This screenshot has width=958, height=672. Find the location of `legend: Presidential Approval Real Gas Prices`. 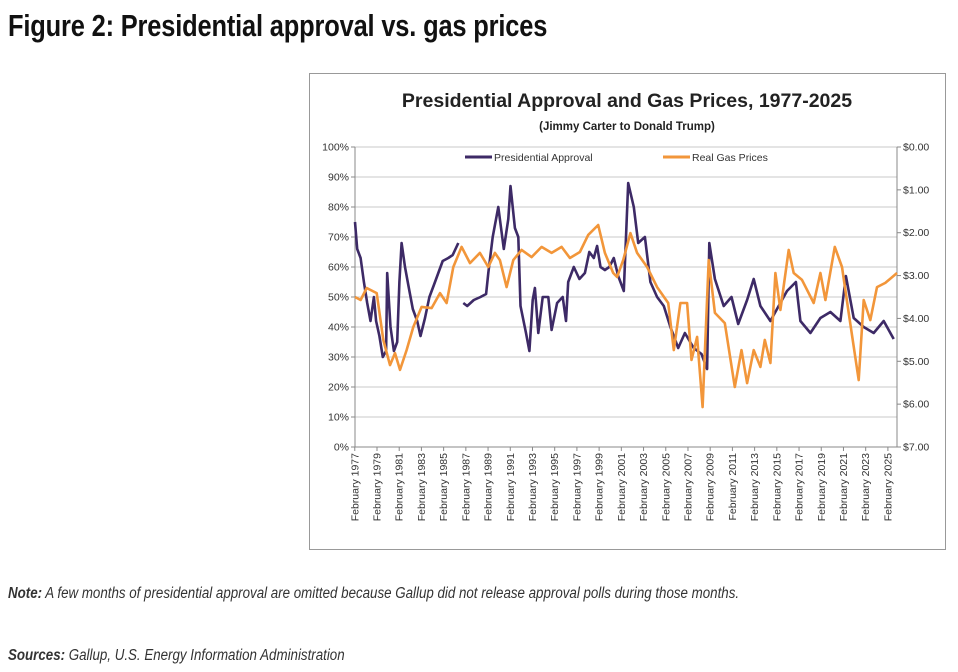

legend: Presidential Approval Real Gas Prices is located at coordinates (616, 158).